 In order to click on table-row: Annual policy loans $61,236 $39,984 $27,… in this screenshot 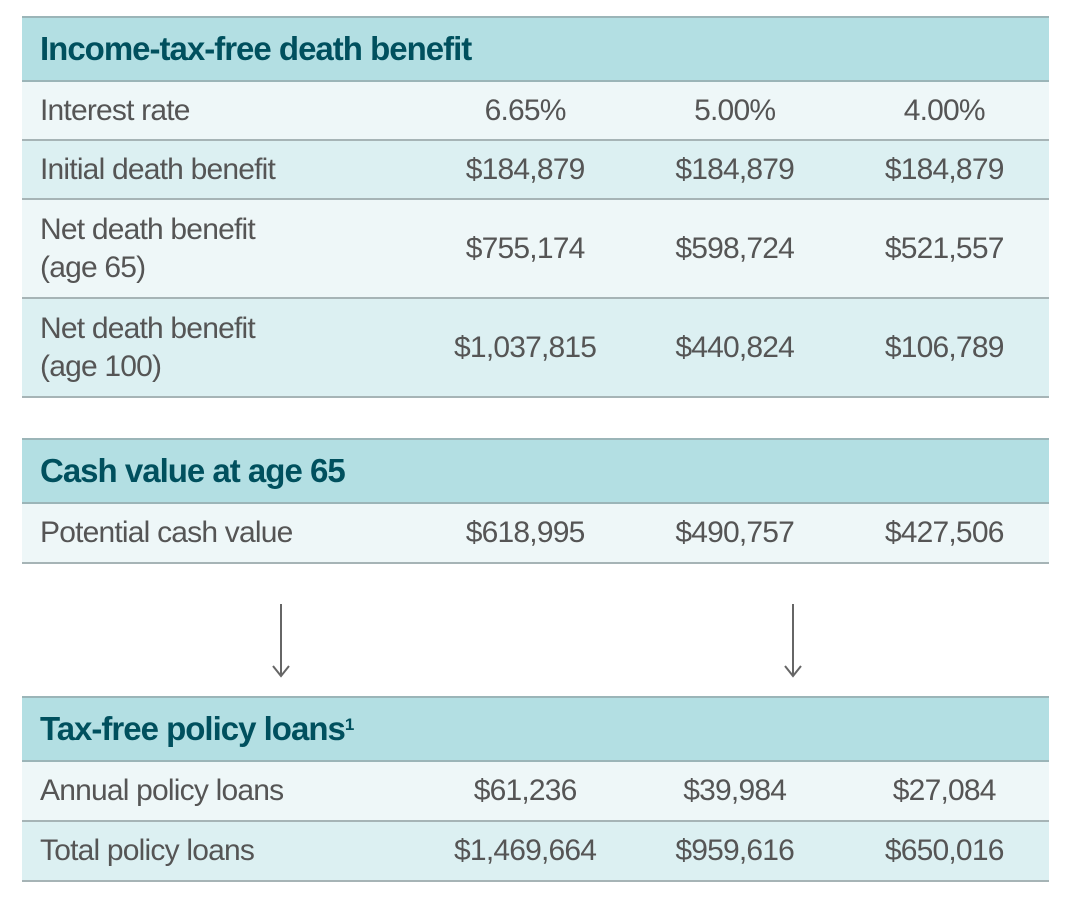, I will do `click(535, 792)`.